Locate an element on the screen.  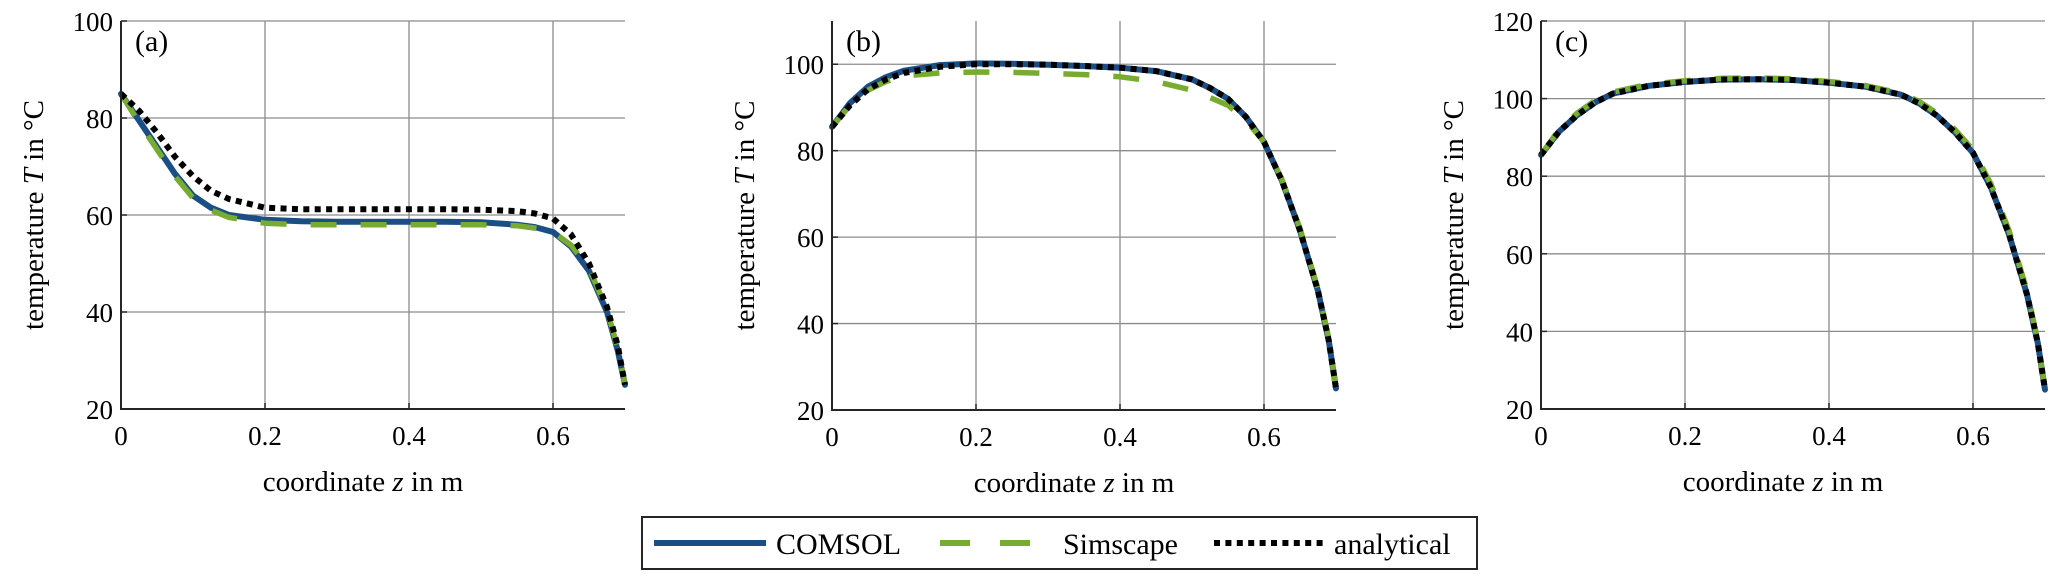
panel-label: (a) is located at coordinates (151, 41).